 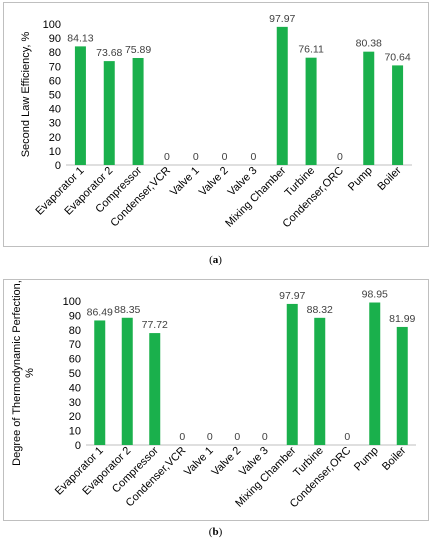 I want to click on y-axis-title-line: %, so click(x=30, y=373).